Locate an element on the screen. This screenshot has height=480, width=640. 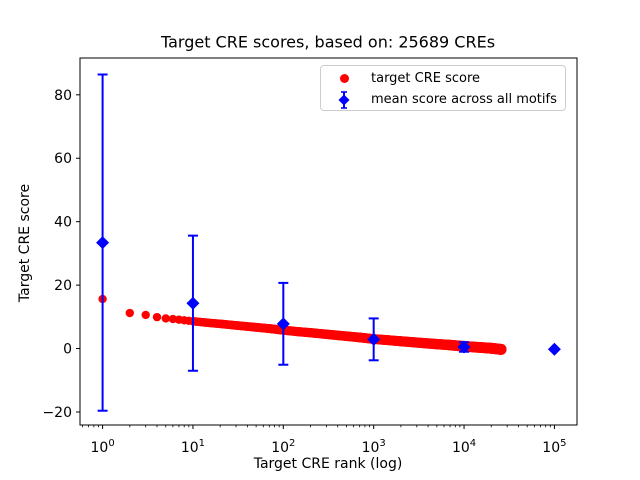
x-tick-label: 10³ is located at coordinates (374, 447).